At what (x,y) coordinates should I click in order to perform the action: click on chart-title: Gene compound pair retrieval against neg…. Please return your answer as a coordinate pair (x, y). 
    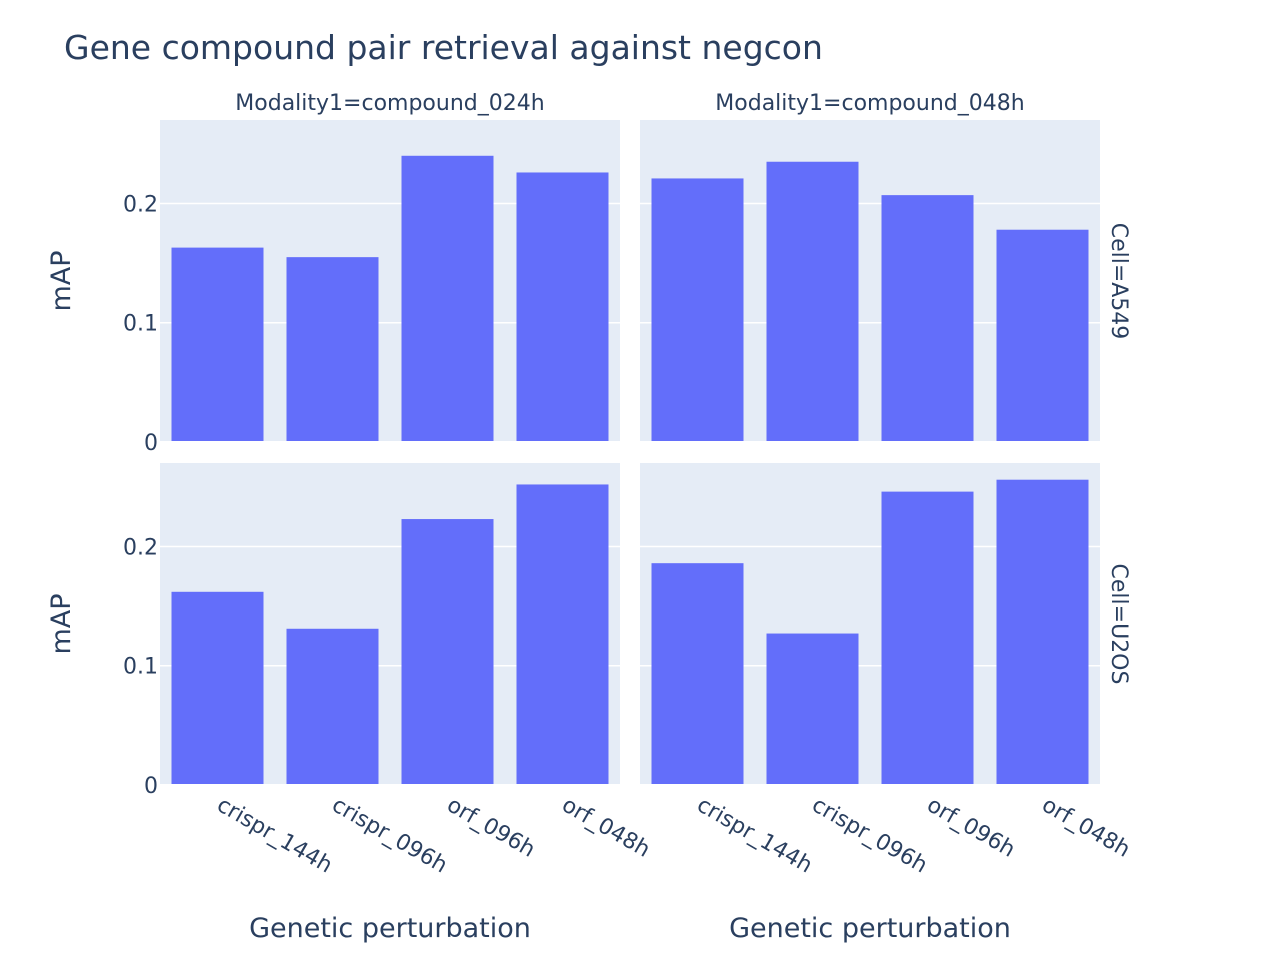
    Looking at the image, I should click on (443, 47).